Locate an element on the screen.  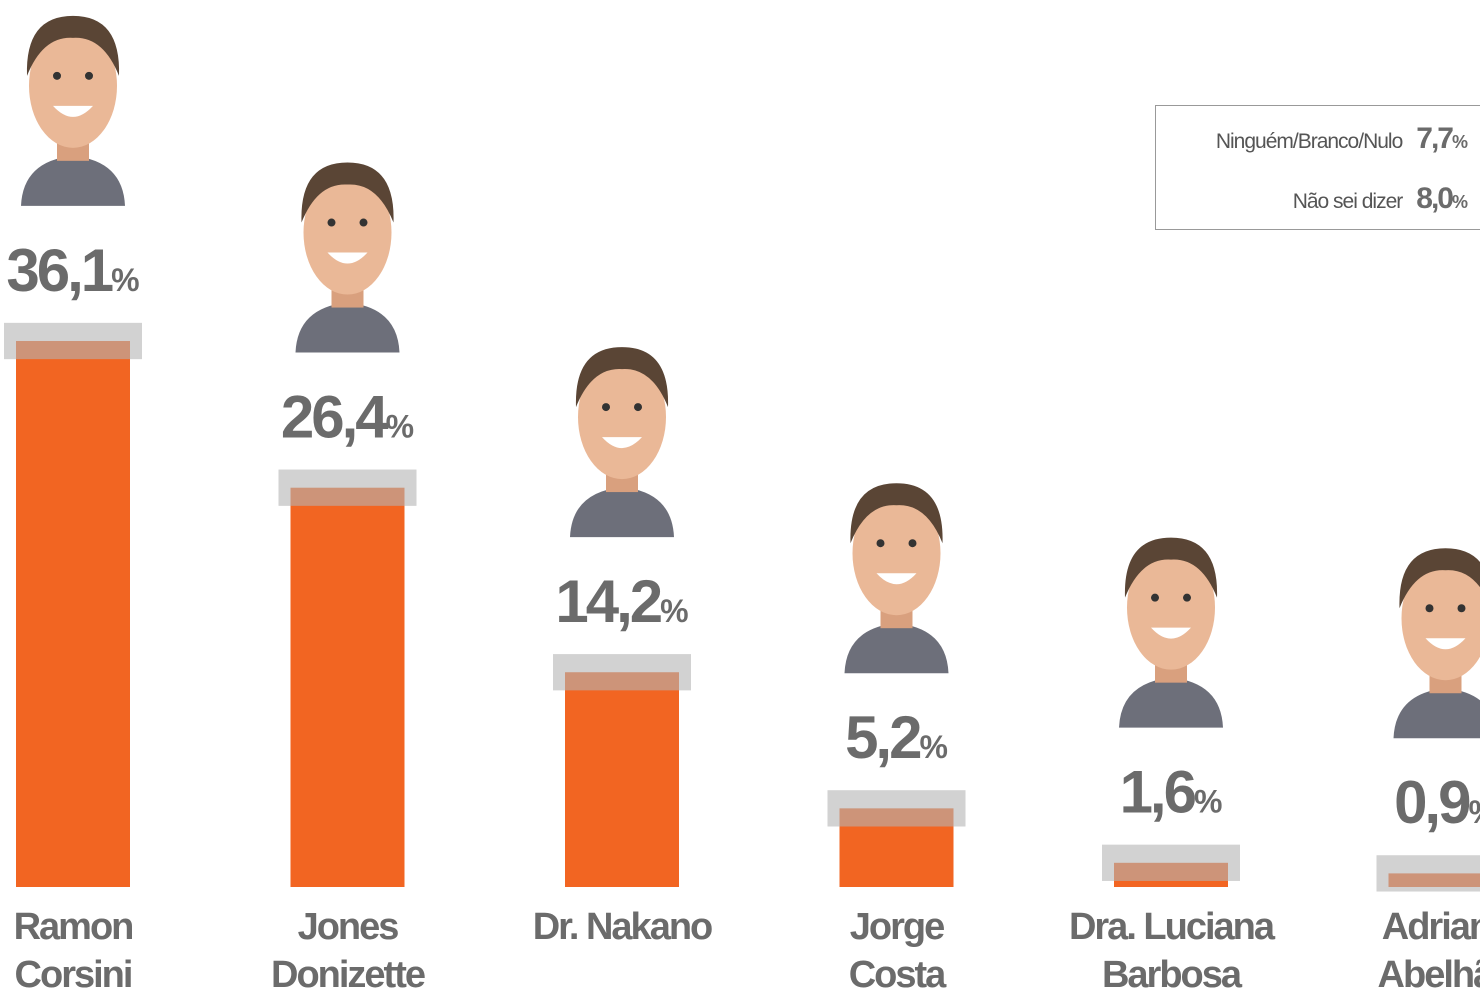
category-label: Ramon Corsini is located at coordinates (74, 951).